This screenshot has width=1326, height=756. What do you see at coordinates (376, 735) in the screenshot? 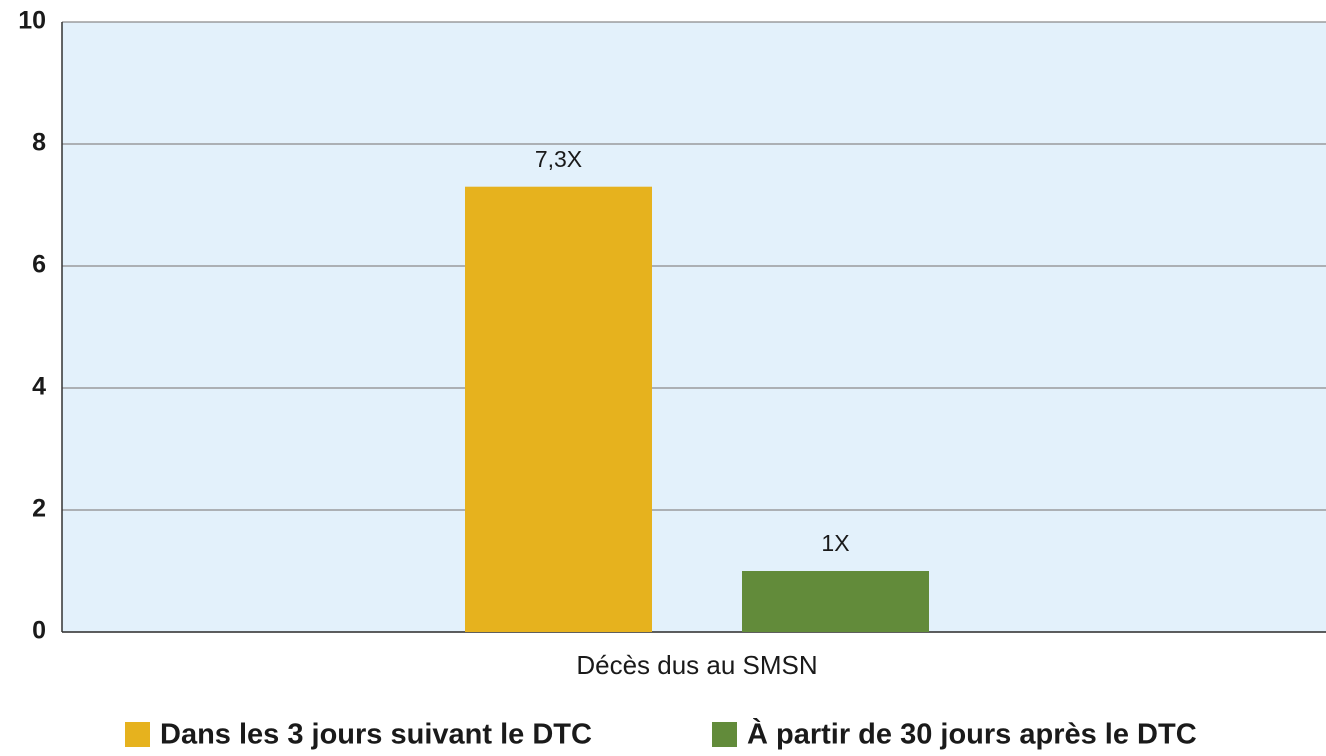
I see `legend-label: Dans les 3 jours suivant le DTC` at bounding box center [376, 735].